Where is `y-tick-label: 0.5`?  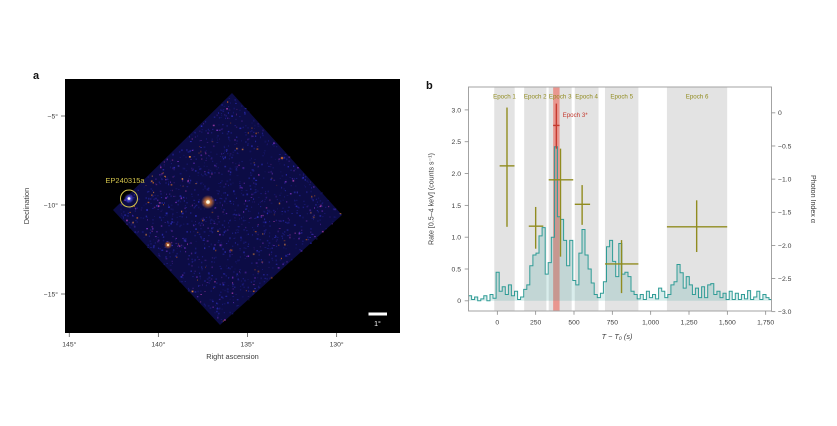
y-tick-label: 0.5 is located at coordinates (457, 269).